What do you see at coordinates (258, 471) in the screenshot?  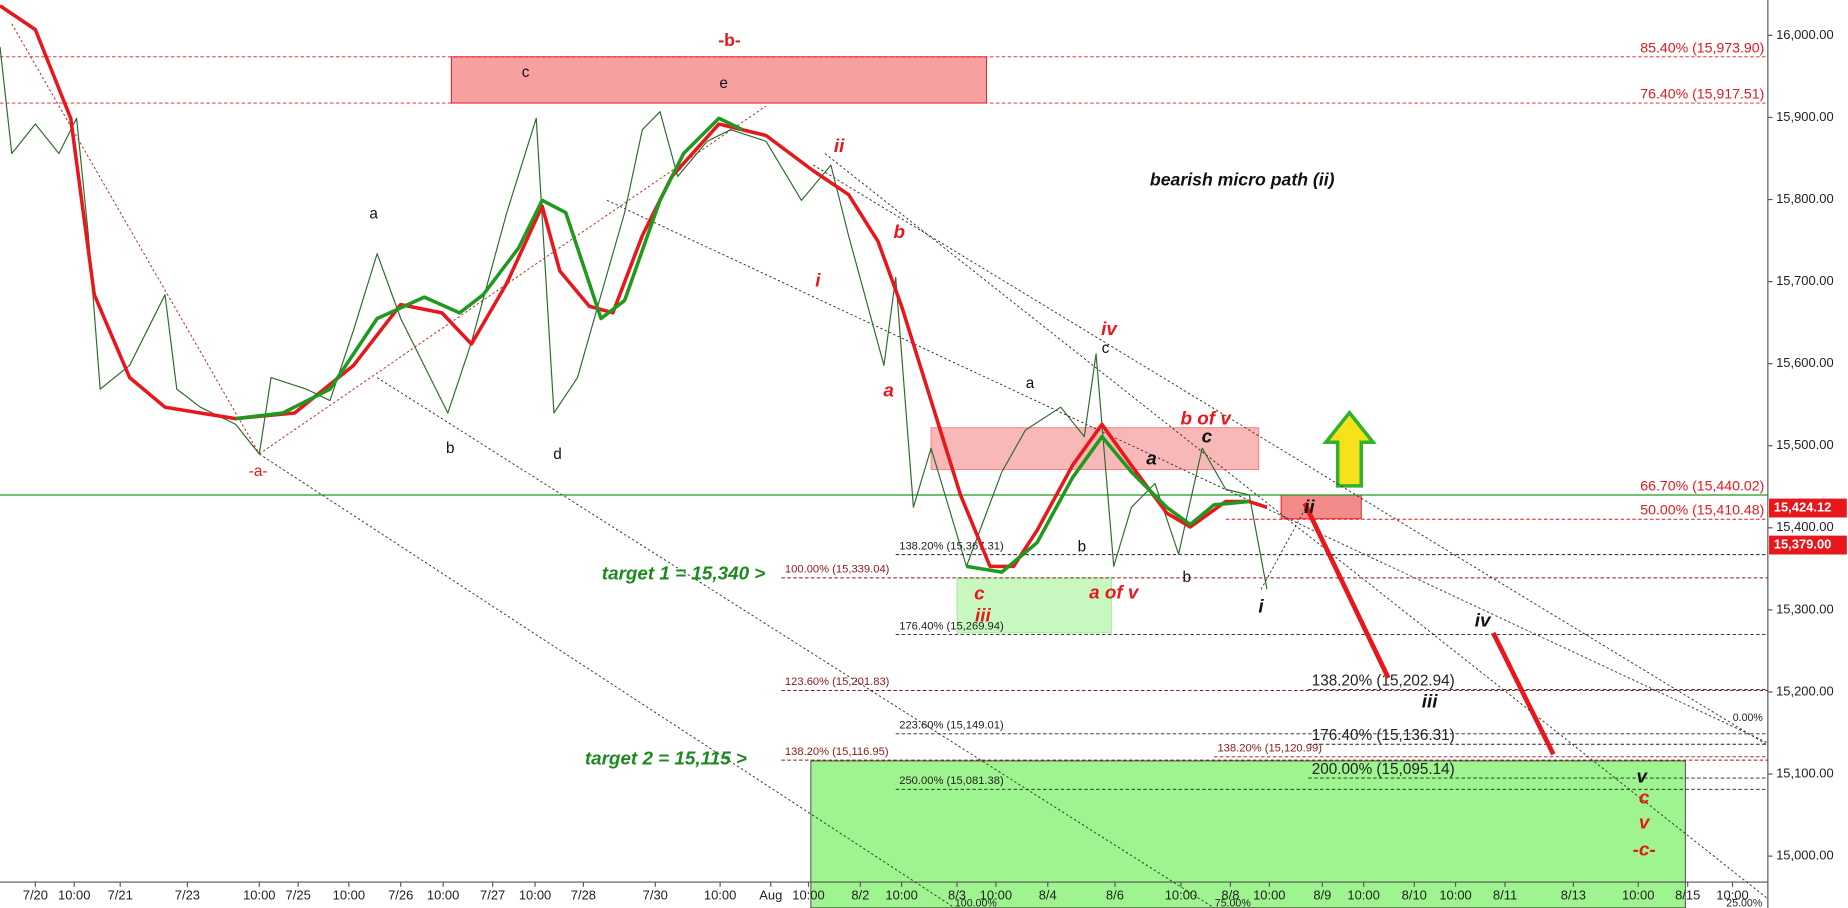 I see `annotation: -a-` at bounding box center [258, 471].